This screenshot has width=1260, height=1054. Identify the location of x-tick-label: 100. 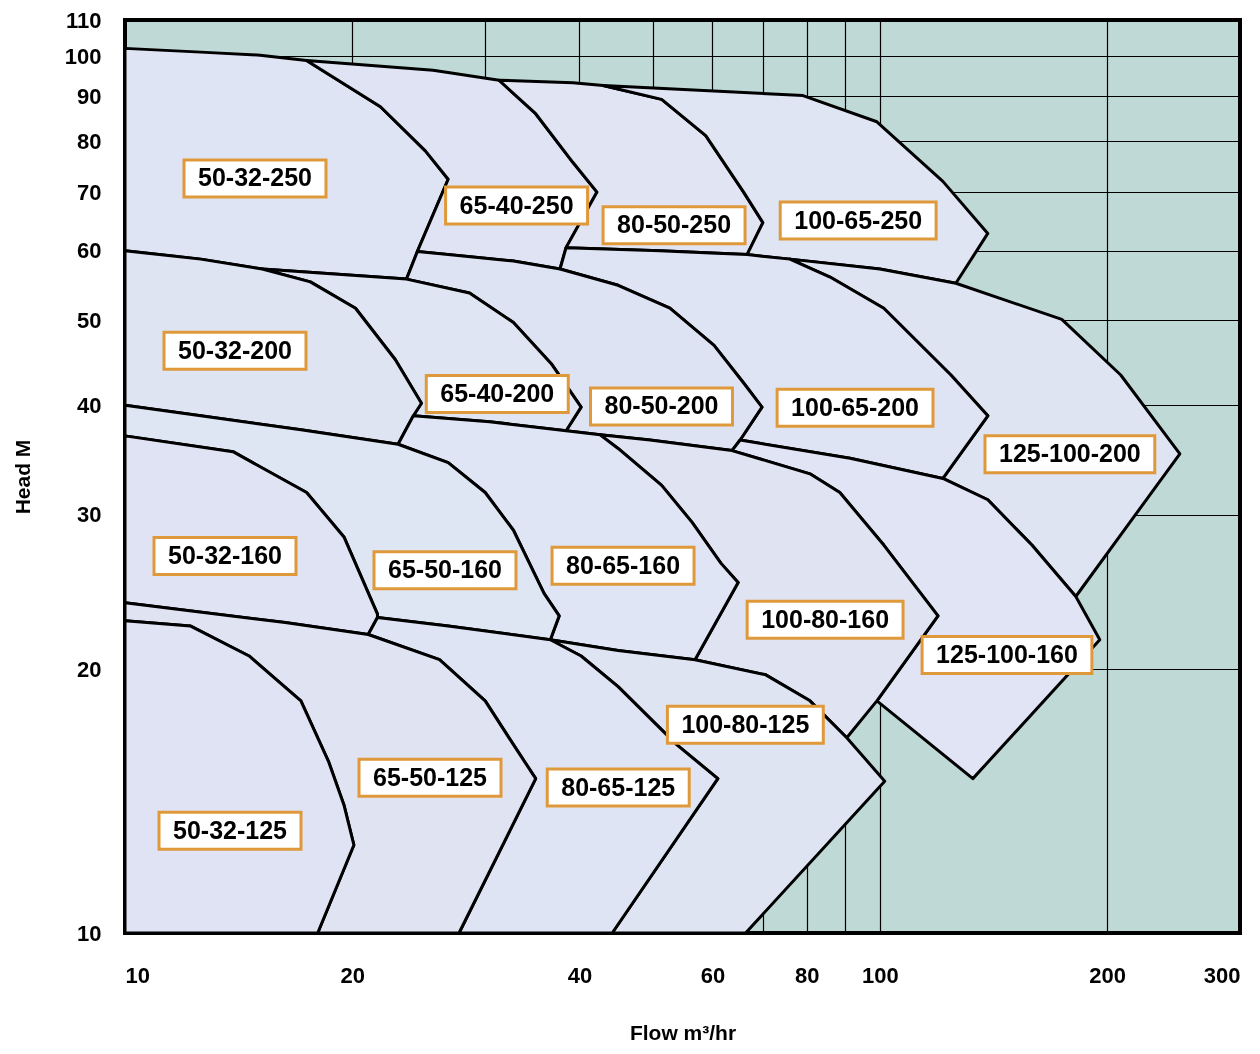
(880, 975).